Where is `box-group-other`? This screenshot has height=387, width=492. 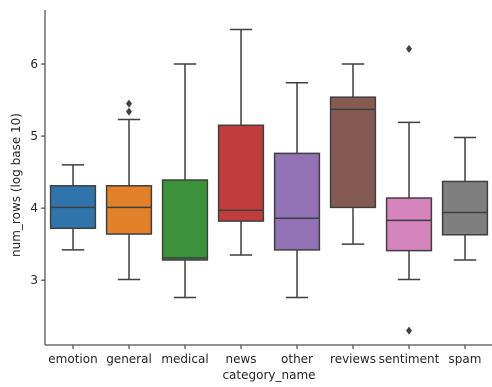 box-group-other is located at coordinates (297, 190).